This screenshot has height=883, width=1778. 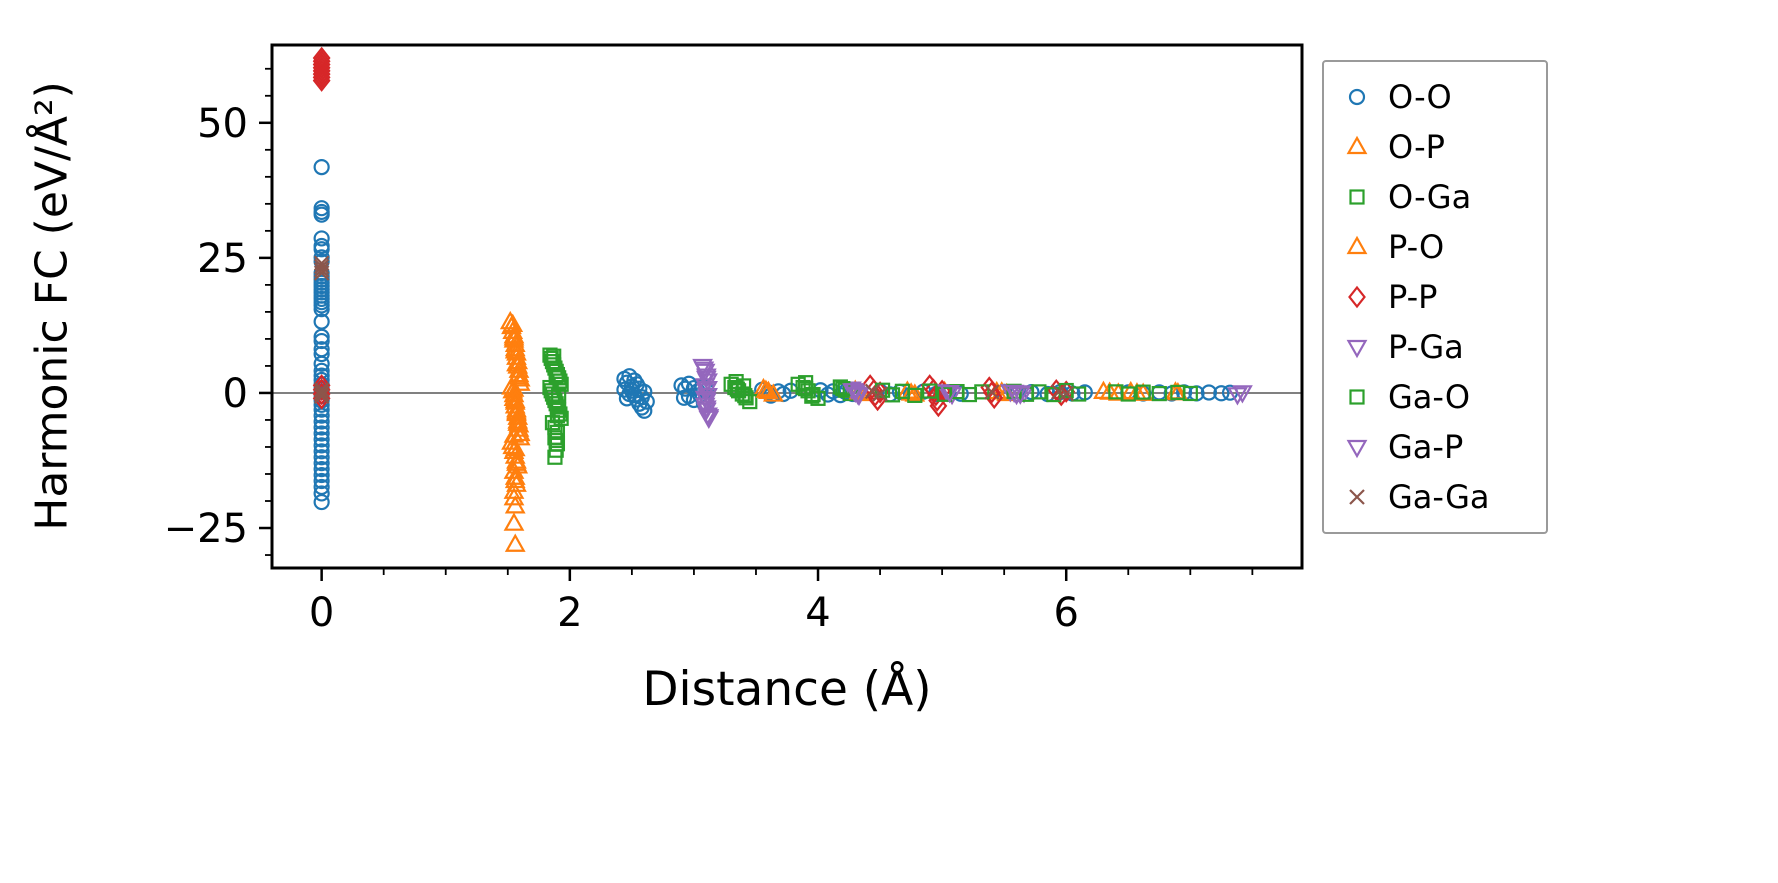 What do you see at coordinates (1429, 397) in the screenshot?
I see `legend-label: Ga-O` at bounding box center [1429, 397].